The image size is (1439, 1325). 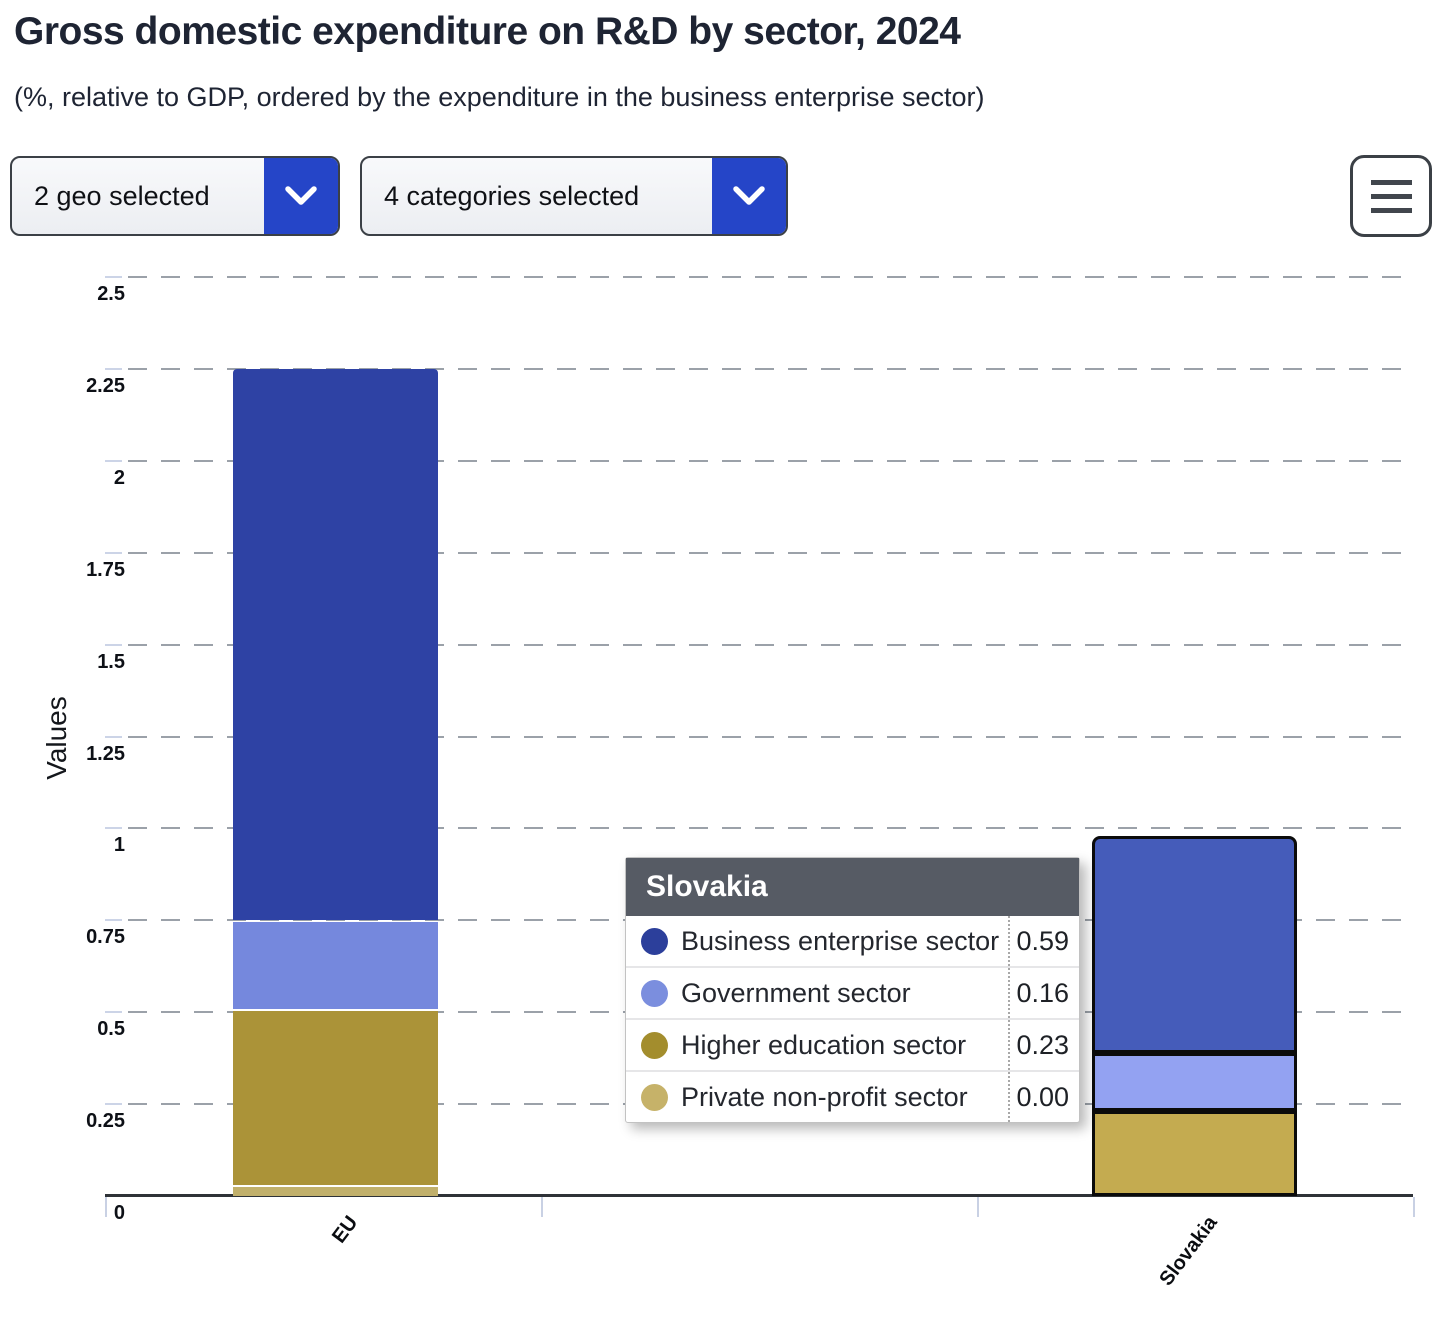 I want to click on y-tick-label: 0.25, so click(x=105, y=1121).